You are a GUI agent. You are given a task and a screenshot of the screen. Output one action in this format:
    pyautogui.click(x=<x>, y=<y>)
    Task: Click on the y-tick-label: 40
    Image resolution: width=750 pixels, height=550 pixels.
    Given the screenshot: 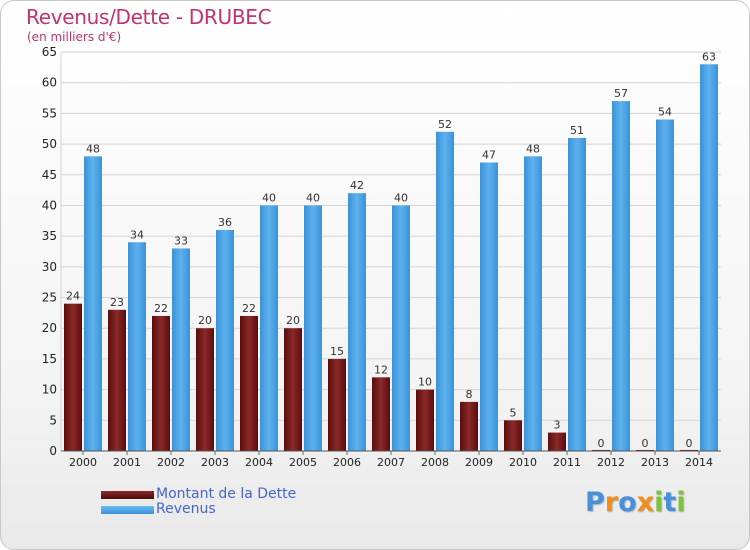 What is the action you would take?
    pyautogui.click(x=49, y=205)
    